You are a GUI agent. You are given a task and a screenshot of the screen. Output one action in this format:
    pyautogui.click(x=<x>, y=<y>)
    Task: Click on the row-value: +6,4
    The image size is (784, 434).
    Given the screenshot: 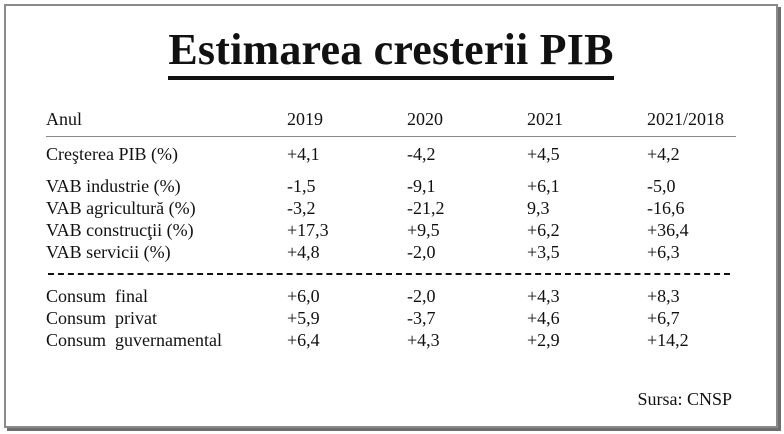 What is the action you would take?
    pyautogui.click(x=303, y=340)
    